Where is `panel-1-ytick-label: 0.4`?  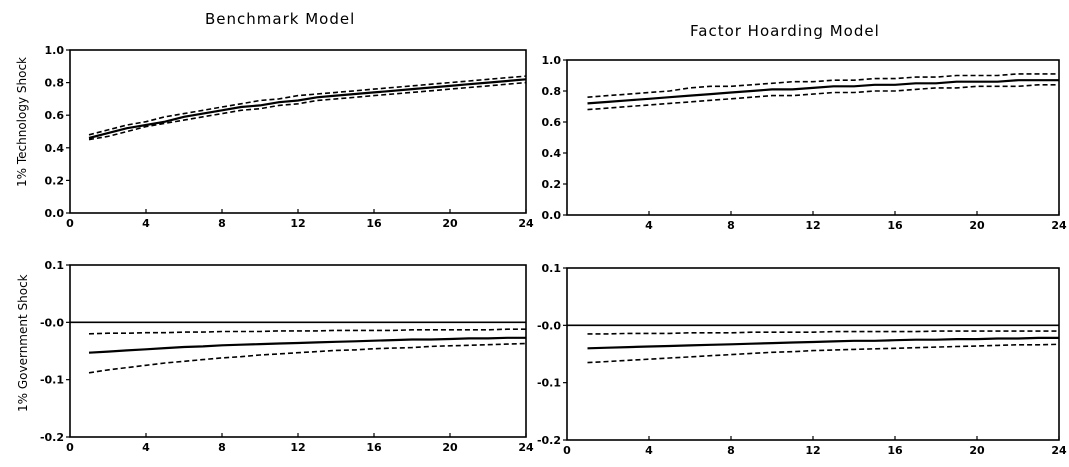
panel-1-ytick-label: 0.4 is located at coordinates (552, 153).